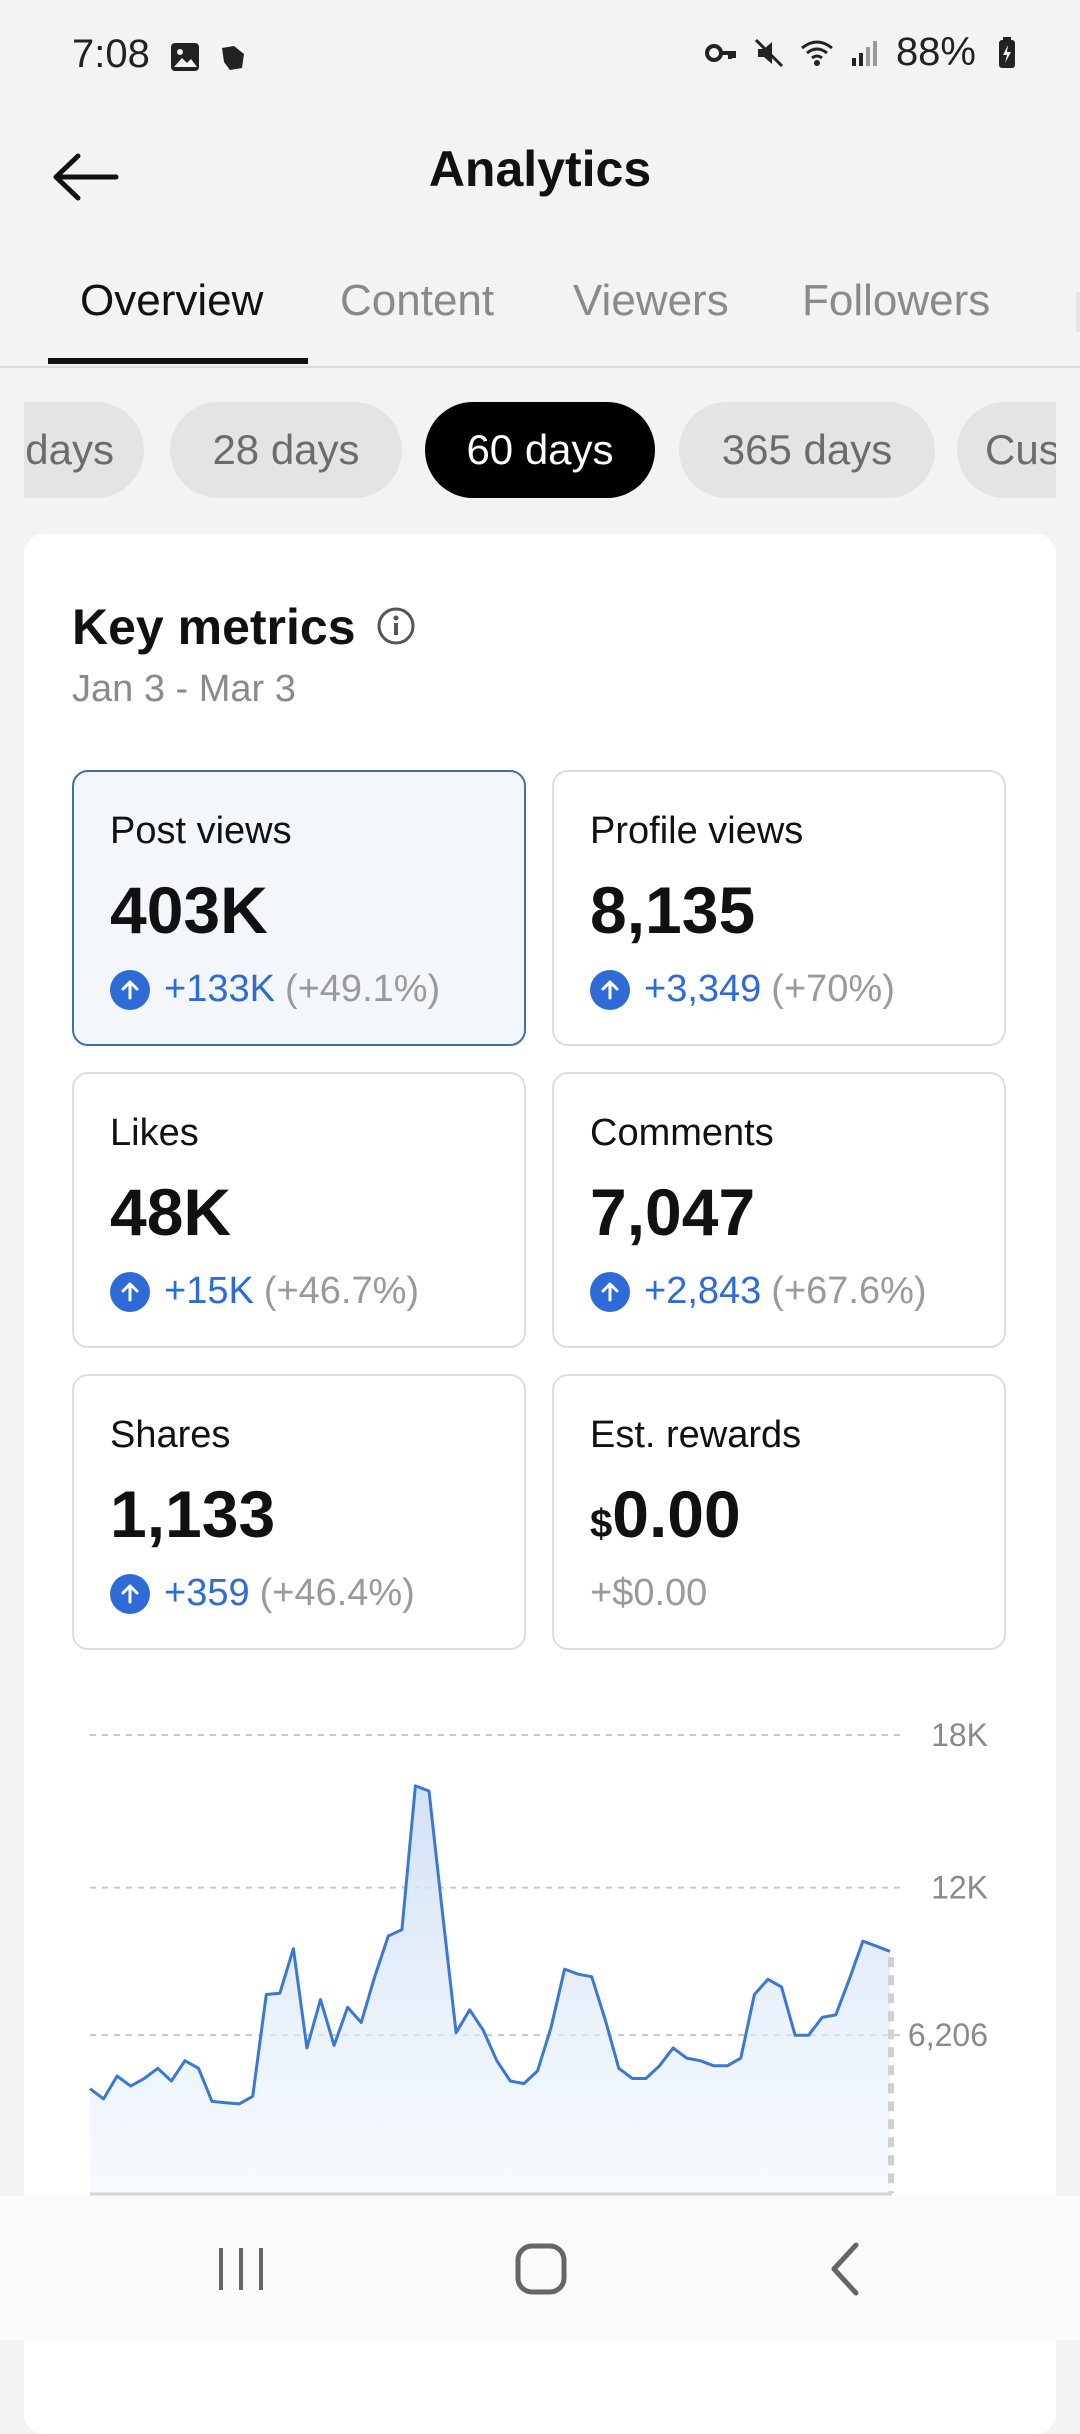 The width and height of the screenshot is (1080, 2434). What do you see at coordinates (111, 54) in the screenshot?
I see `status-time: 7:08` at bounding box center [111, 54].